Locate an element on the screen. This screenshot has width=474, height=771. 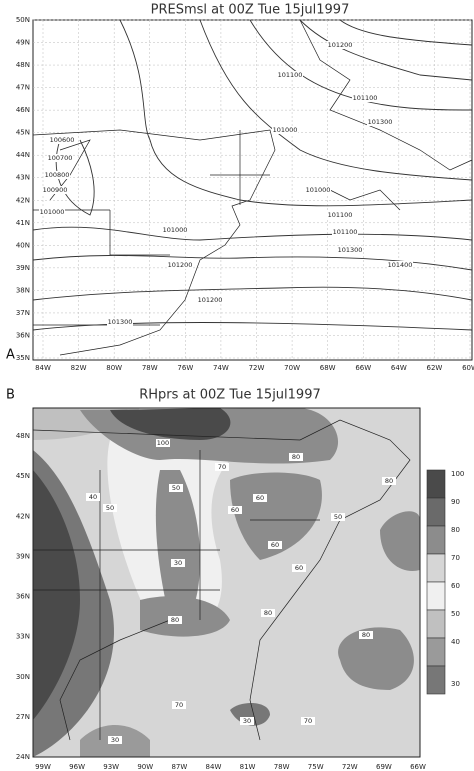
colorbar-label: 30 is located at coordinates (455, 684).